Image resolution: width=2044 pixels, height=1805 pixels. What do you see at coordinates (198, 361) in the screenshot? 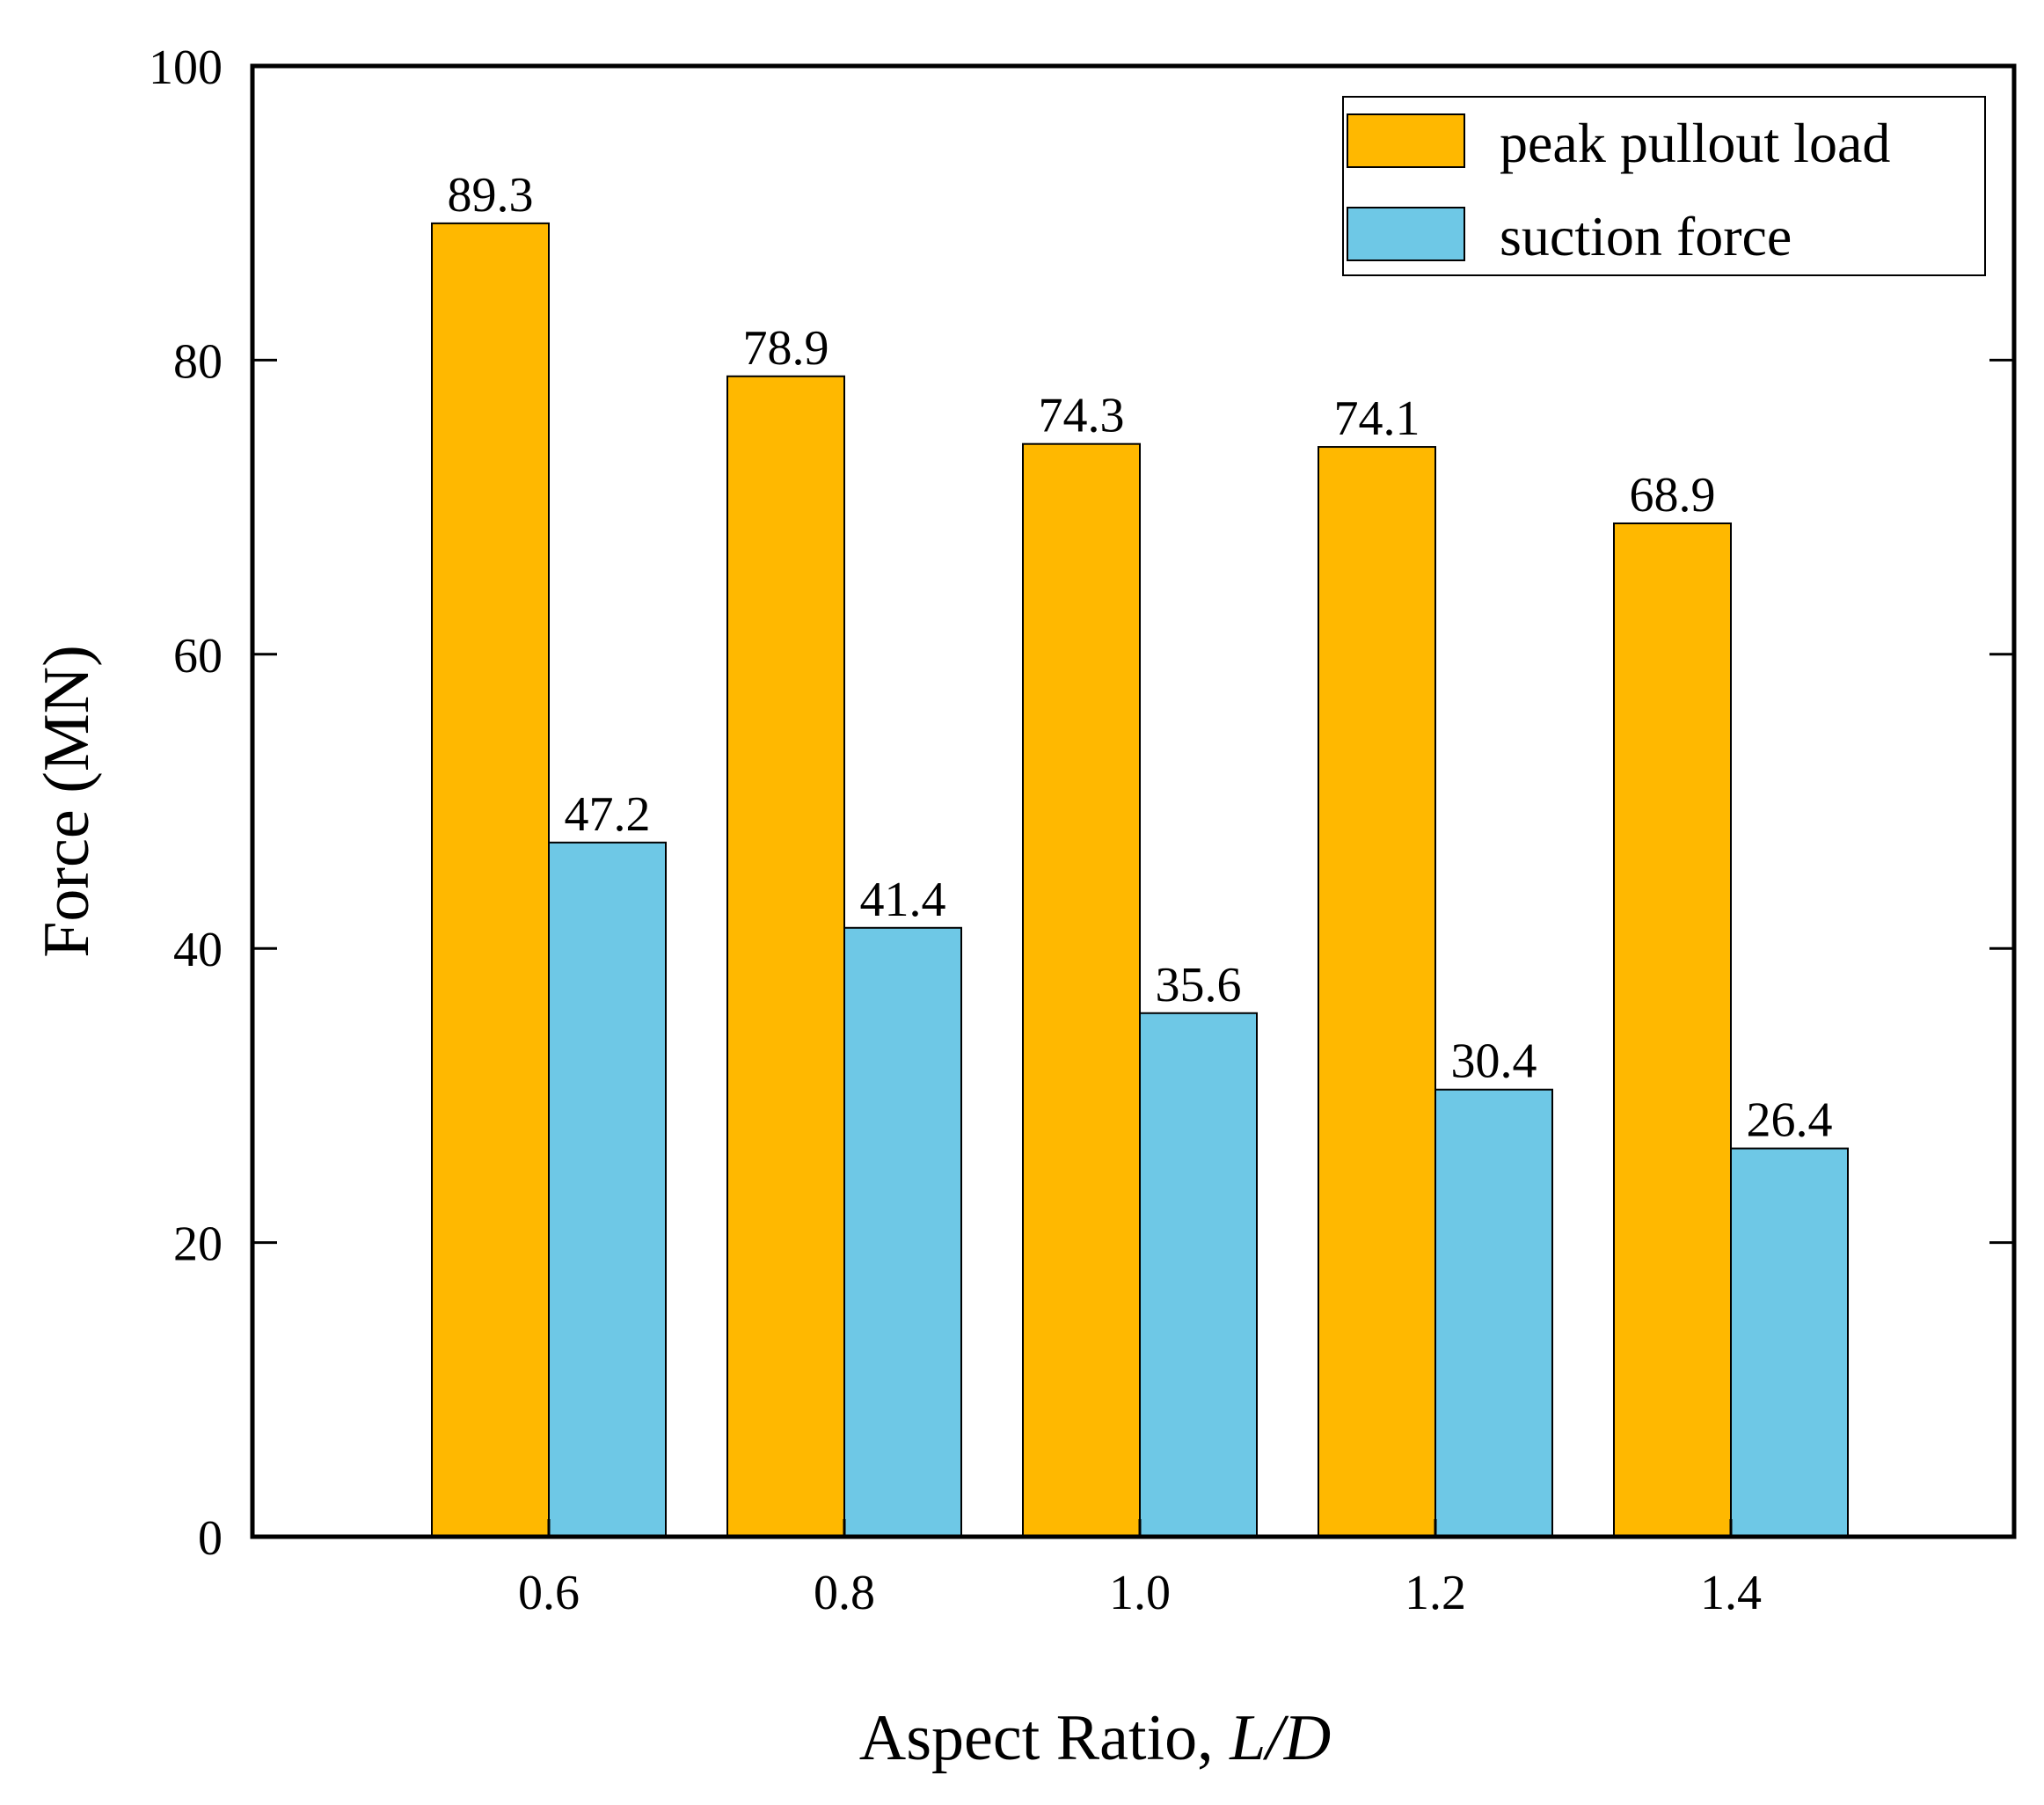
I see `y-tick-label-80: 80` at bounding box center [198, 361].